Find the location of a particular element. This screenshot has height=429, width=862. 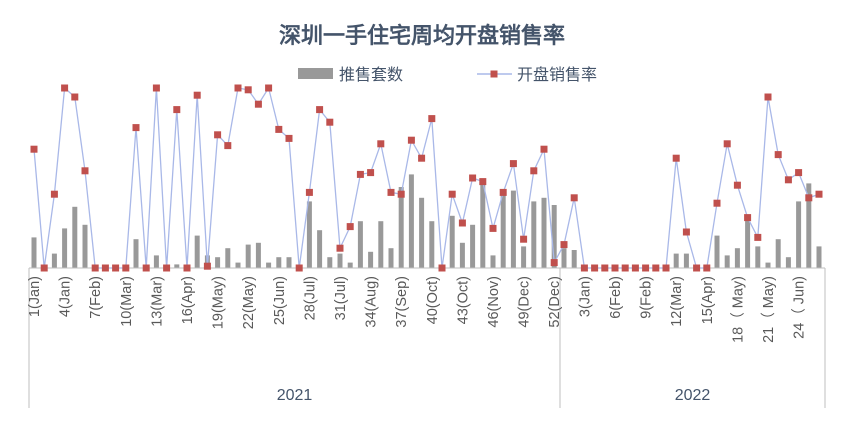

legend-marker-icon is located at coordinates (494, 74).